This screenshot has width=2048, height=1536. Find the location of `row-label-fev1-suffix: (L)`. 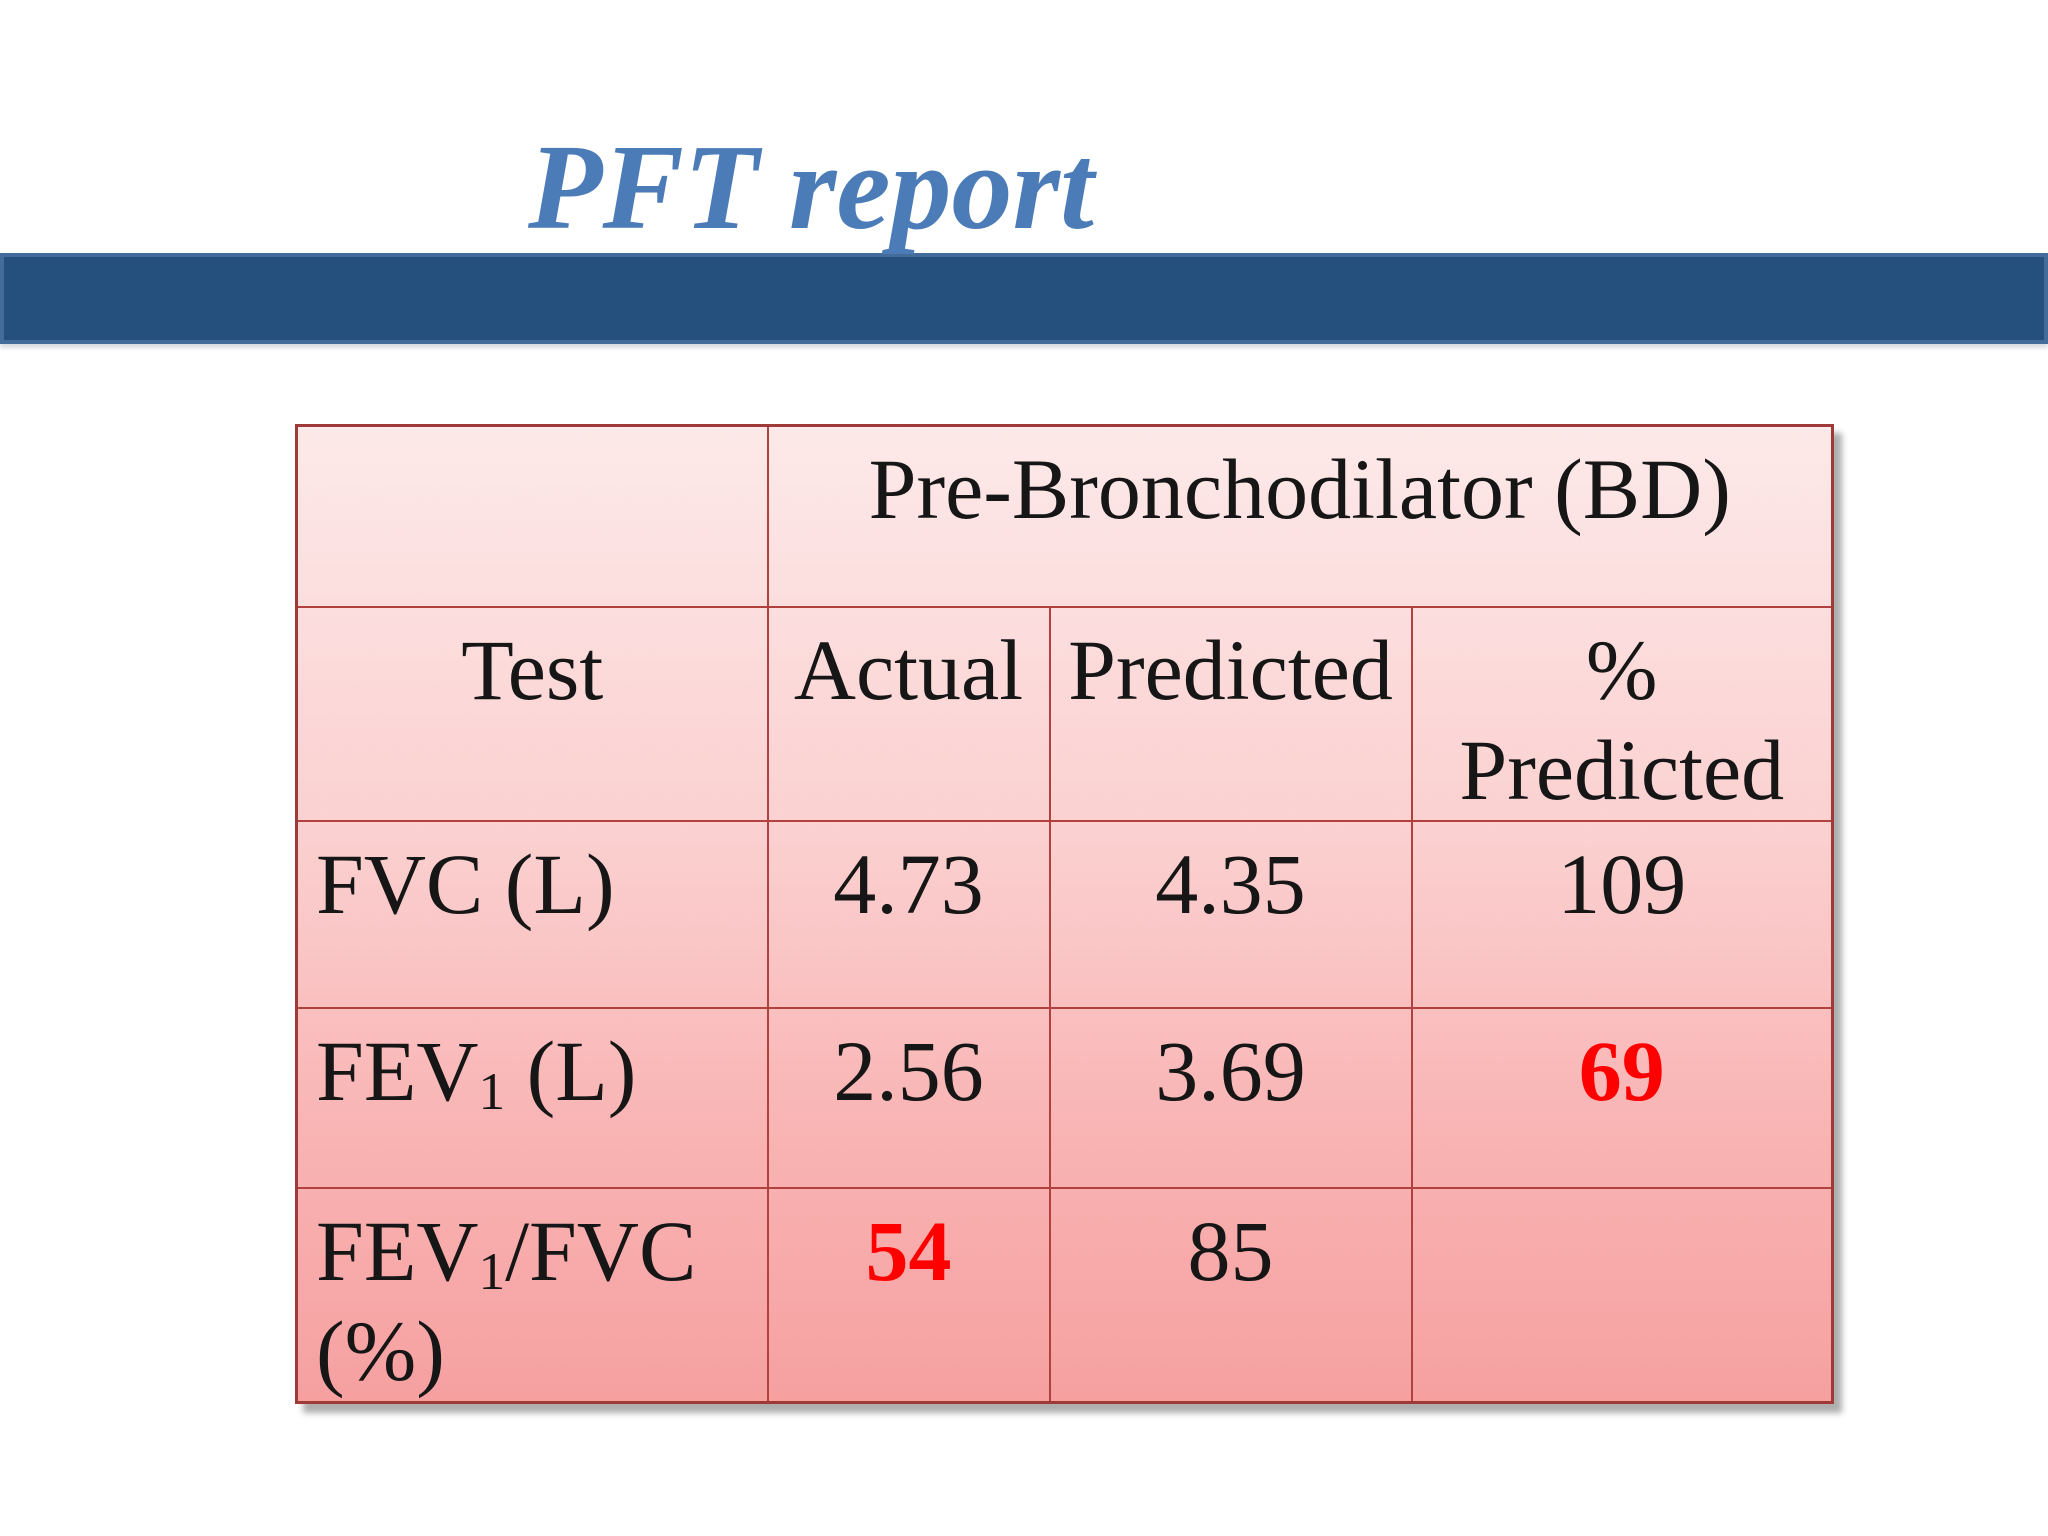

row-label-fev1-suffix: (L) is located at coordinates (571, 1070).